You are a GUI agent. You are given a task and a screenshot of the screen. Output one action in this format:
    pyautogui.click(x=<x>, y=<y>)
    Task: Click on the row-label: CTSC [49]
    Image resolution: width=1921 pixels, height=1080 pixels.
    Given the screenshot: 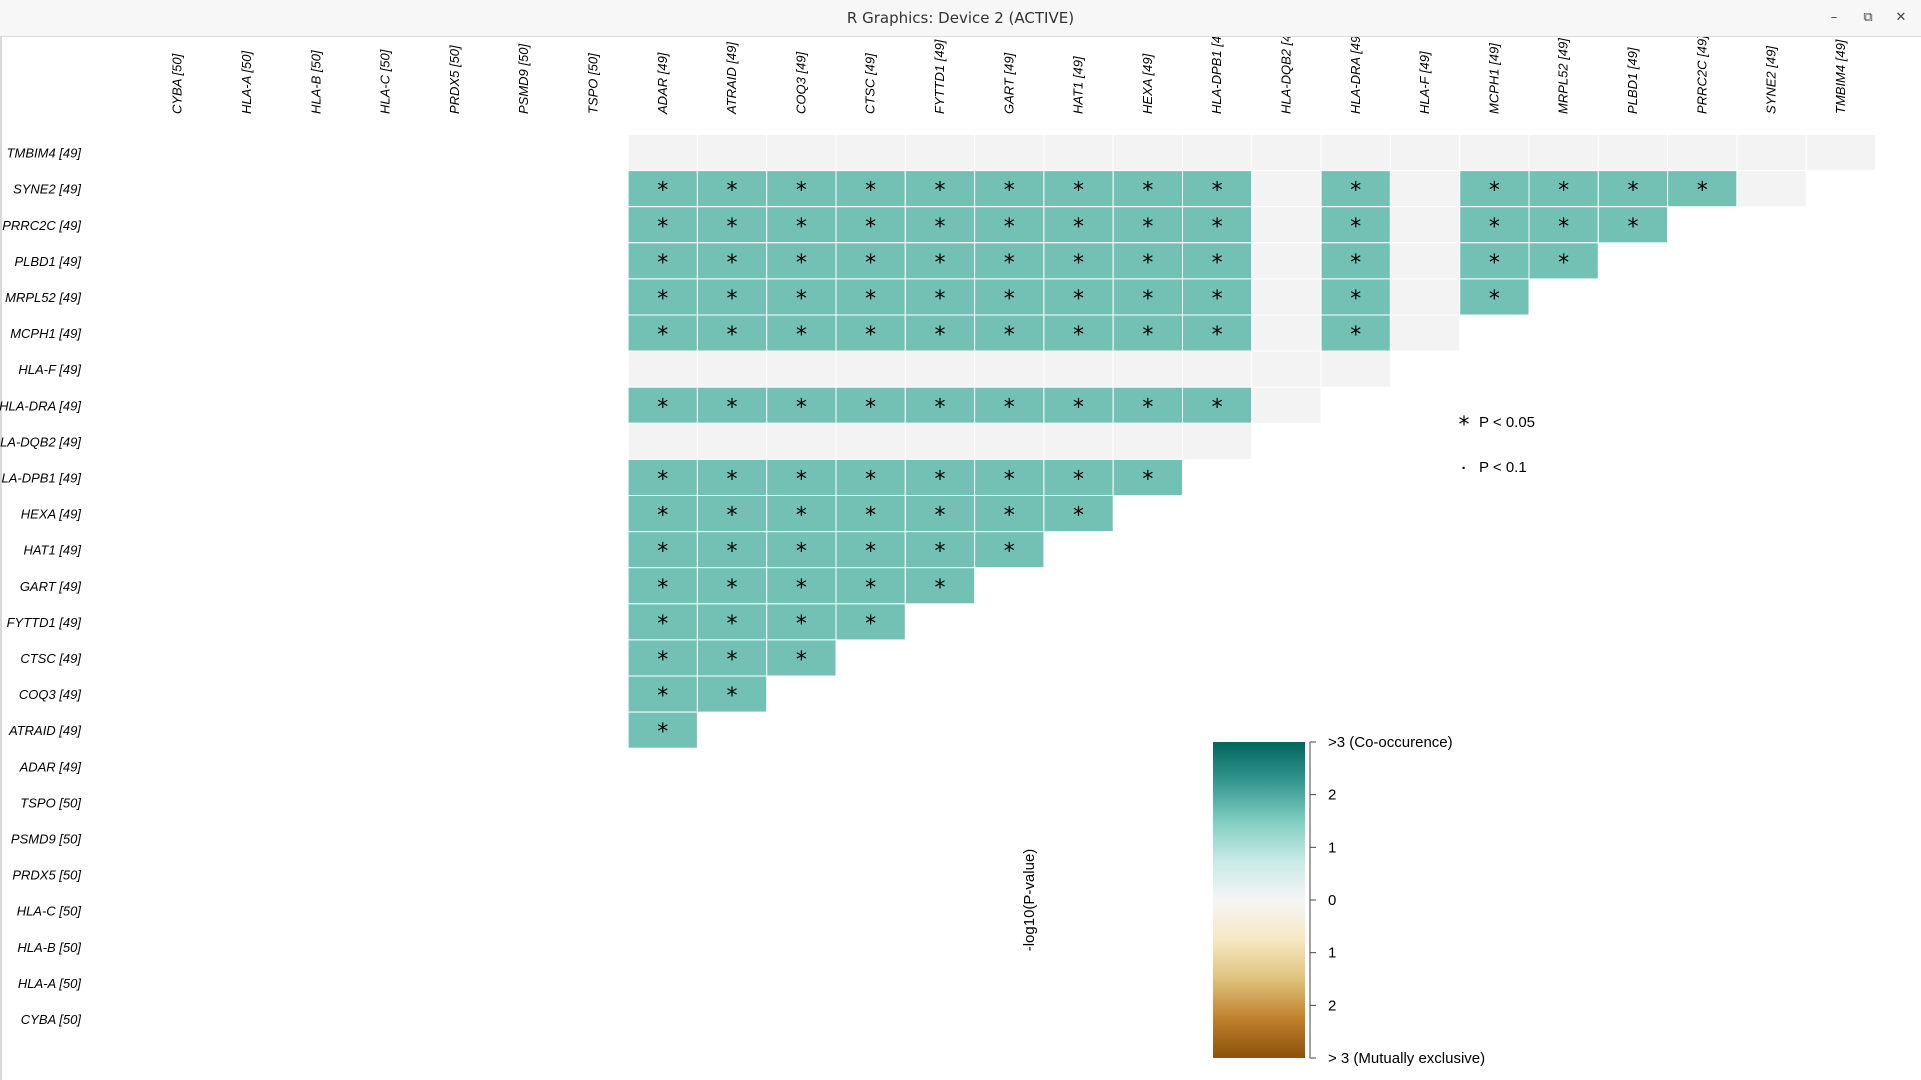 What is the action you would take?
    pyautogui.click(x=50, y=658)
    